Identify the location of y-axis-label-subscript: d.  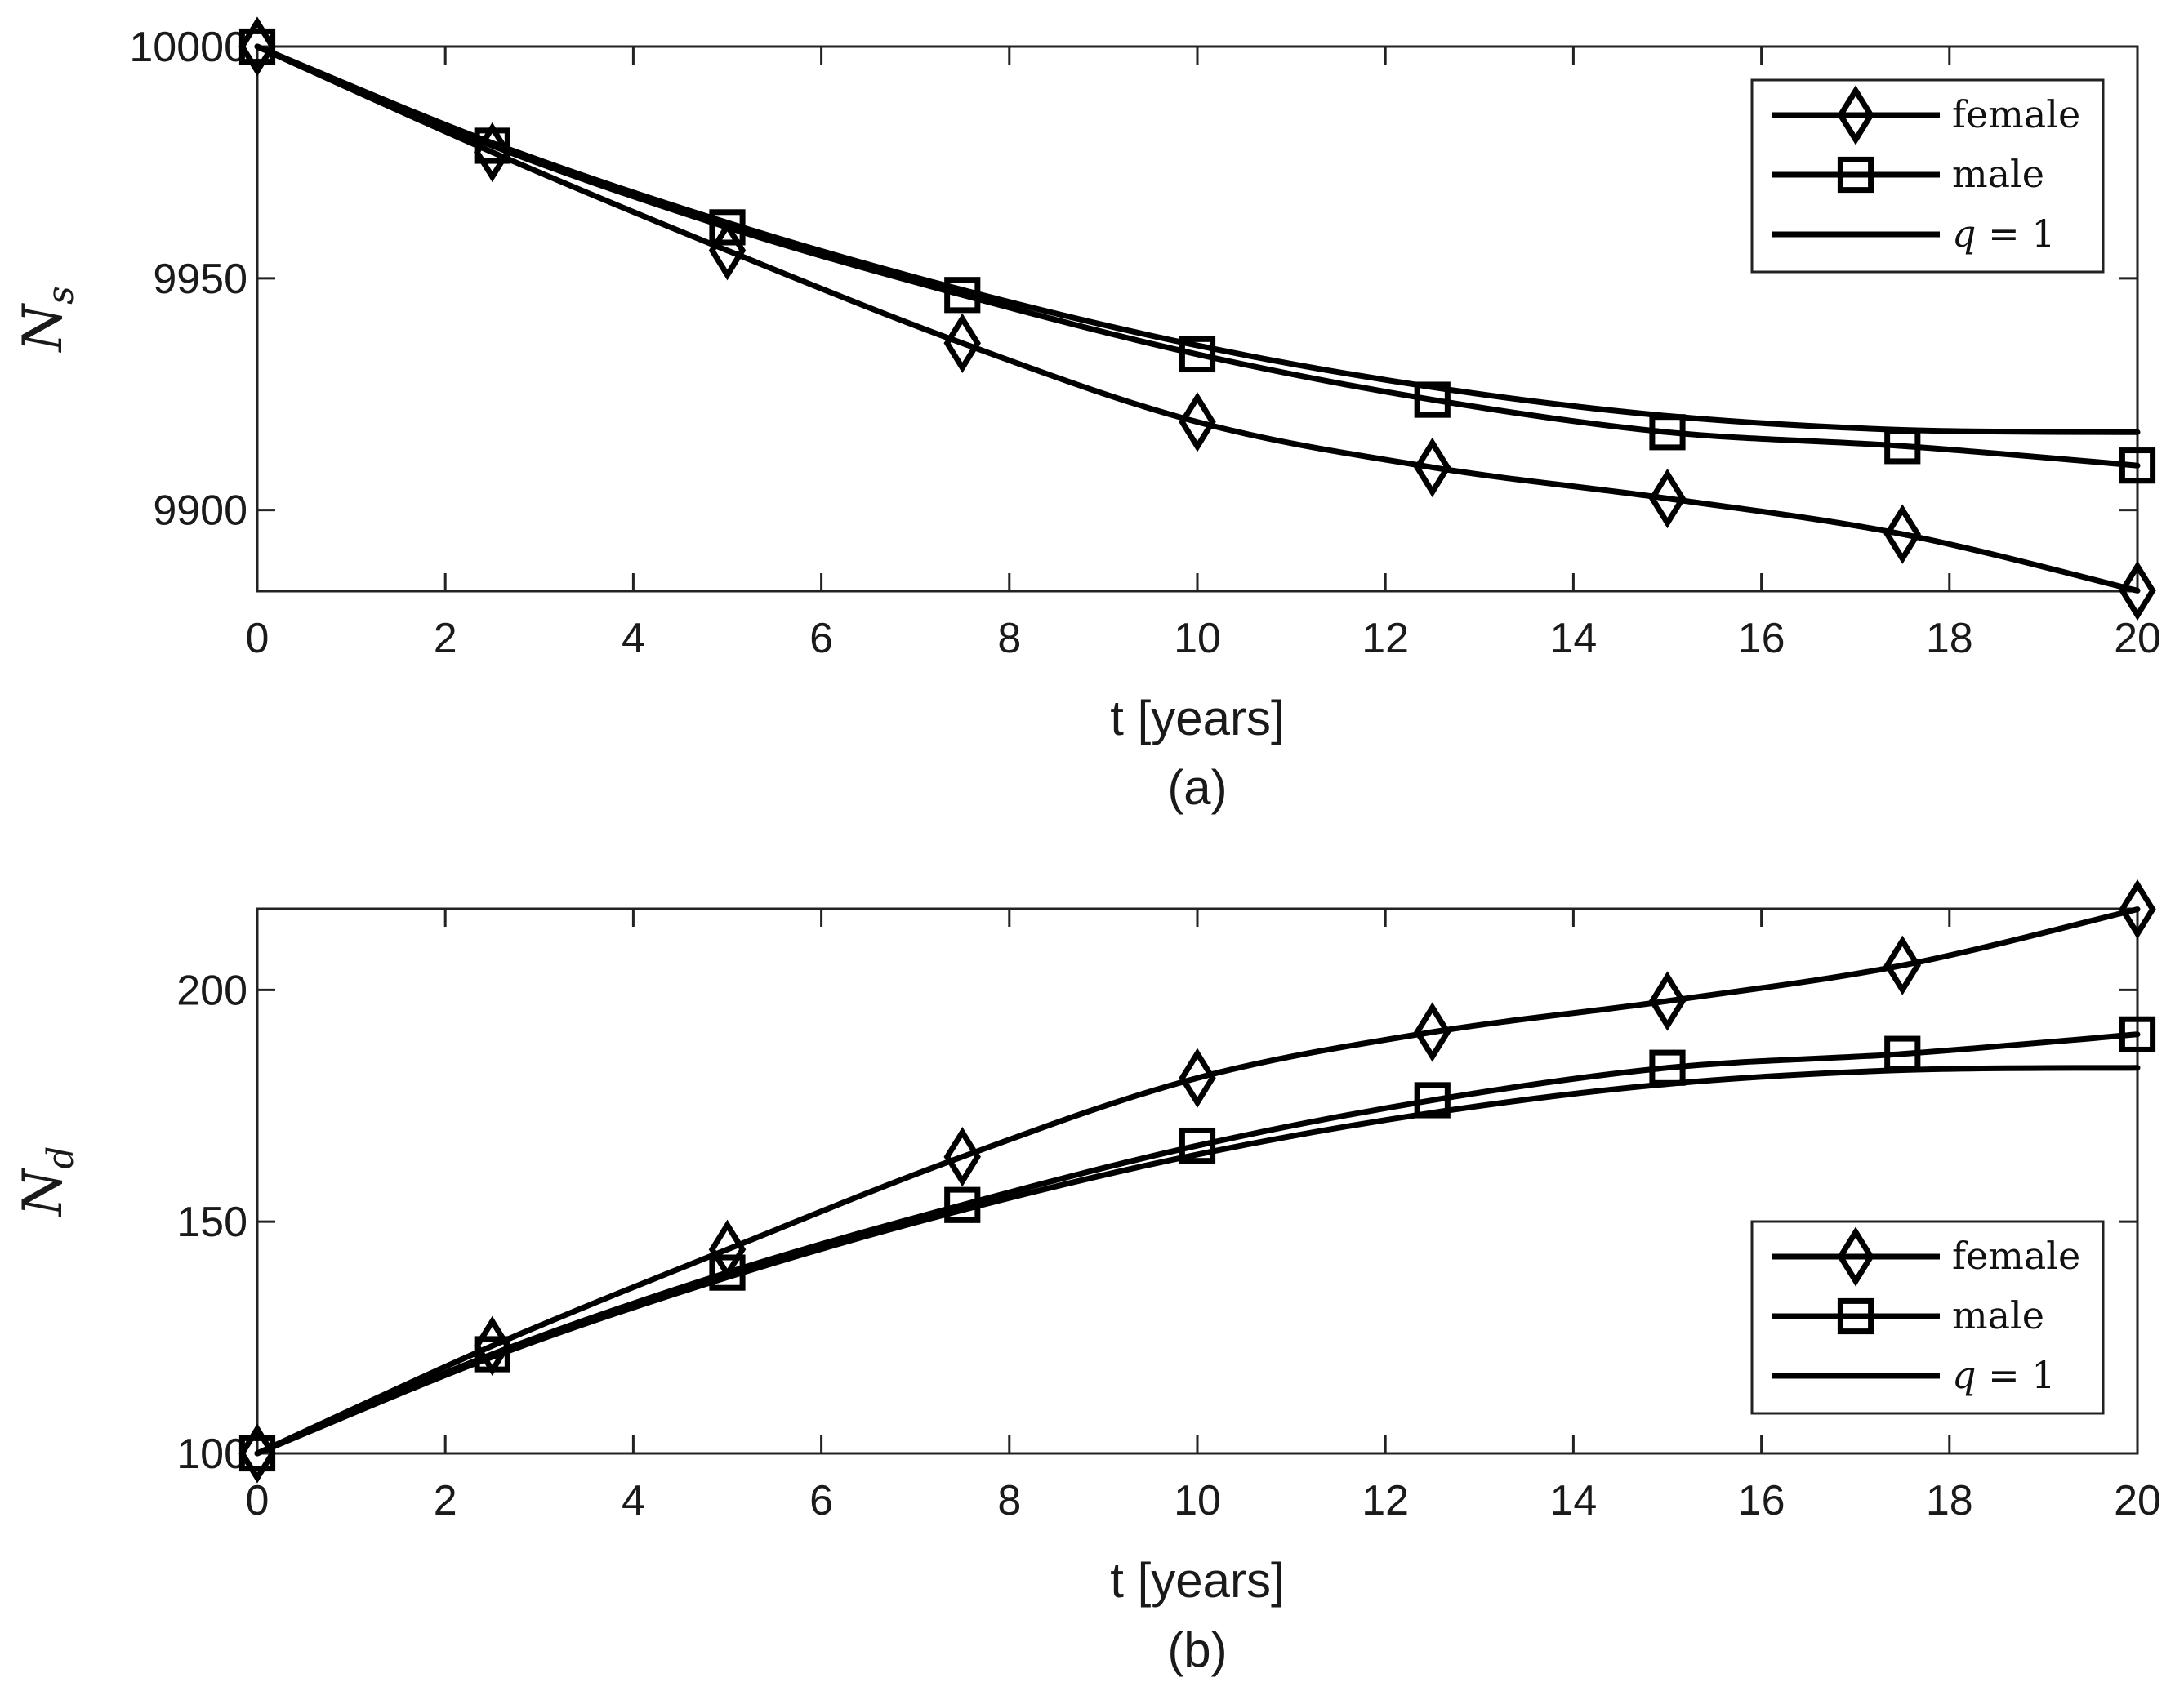
(61, 1157).